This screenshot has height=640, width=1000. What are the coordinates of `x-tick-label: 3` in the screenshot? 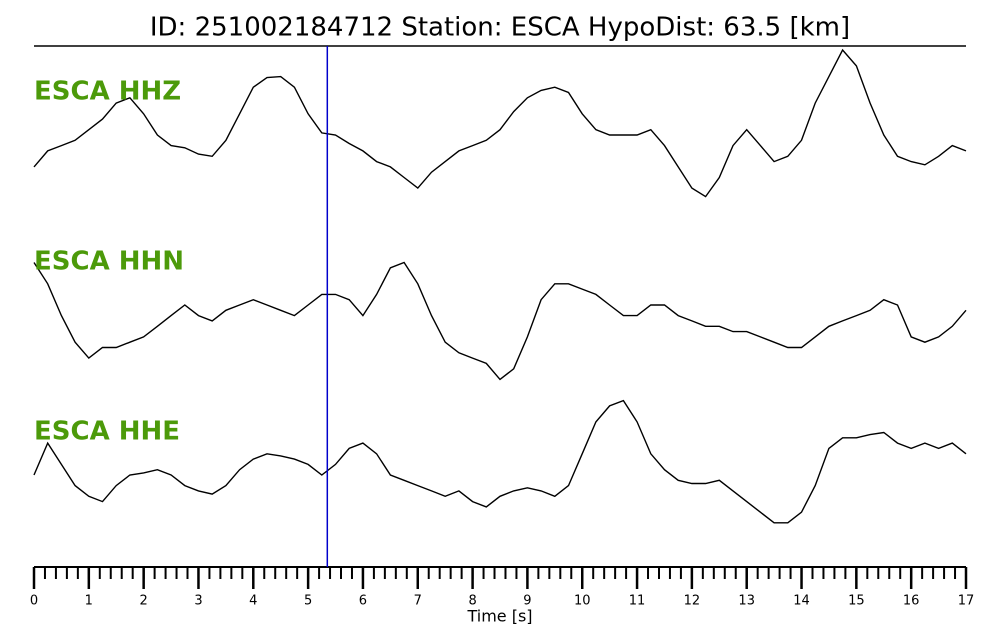 It's located at (198, 601).